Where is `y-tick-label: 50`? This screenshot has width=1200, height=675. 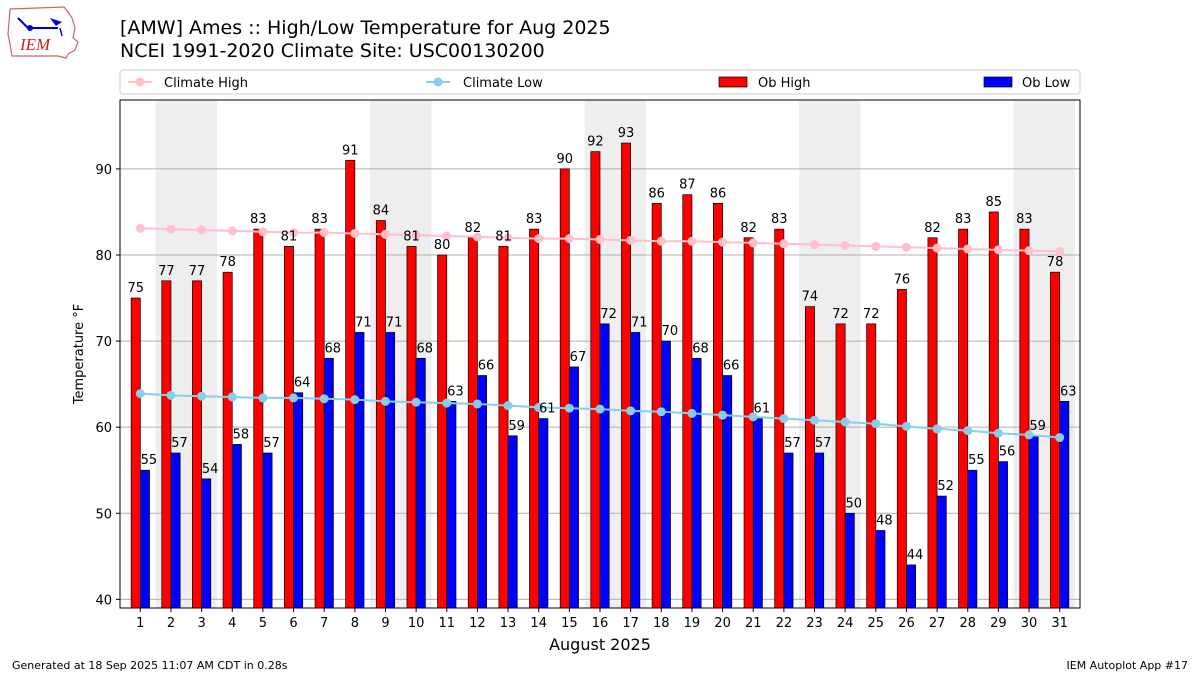
y-tick-label: 50 is located at coordinates (103, 514).